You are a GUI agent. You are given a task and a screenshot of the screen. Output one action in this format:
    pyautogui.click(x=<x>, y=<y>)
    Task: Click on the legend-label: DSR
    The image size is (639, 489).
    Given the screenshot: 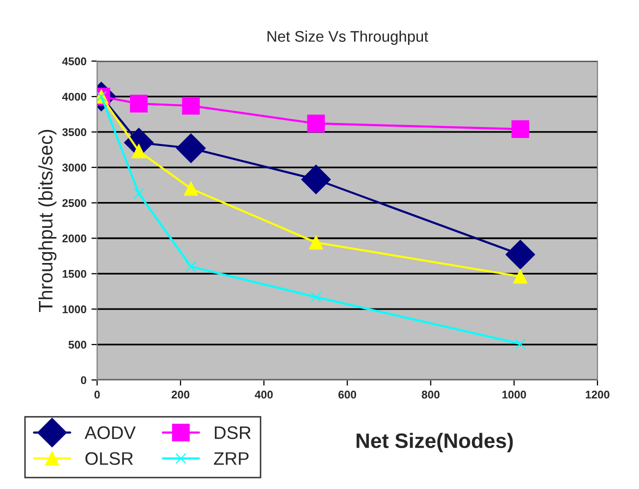 What is the action you would take?
    pyautogui.click(x=232, y=433)
    